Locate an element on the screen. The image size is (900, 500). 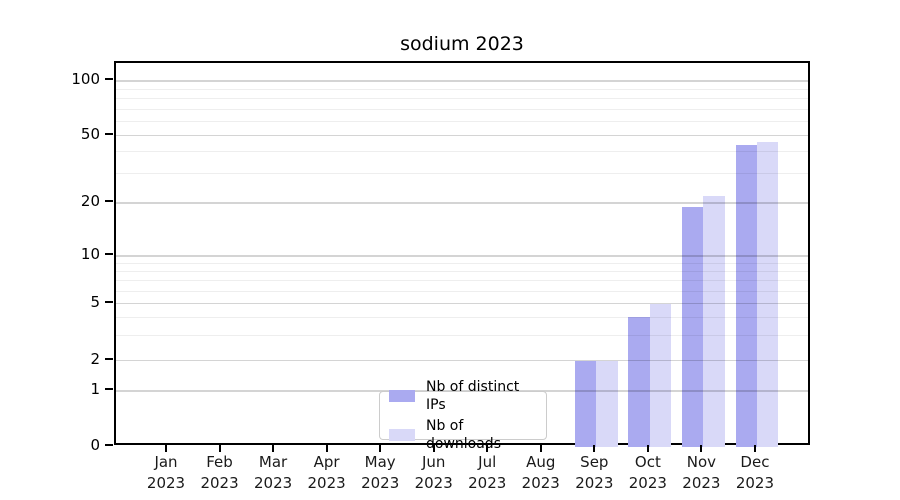
y-tick-label-0: 0 is located at coordinates (95, 445).